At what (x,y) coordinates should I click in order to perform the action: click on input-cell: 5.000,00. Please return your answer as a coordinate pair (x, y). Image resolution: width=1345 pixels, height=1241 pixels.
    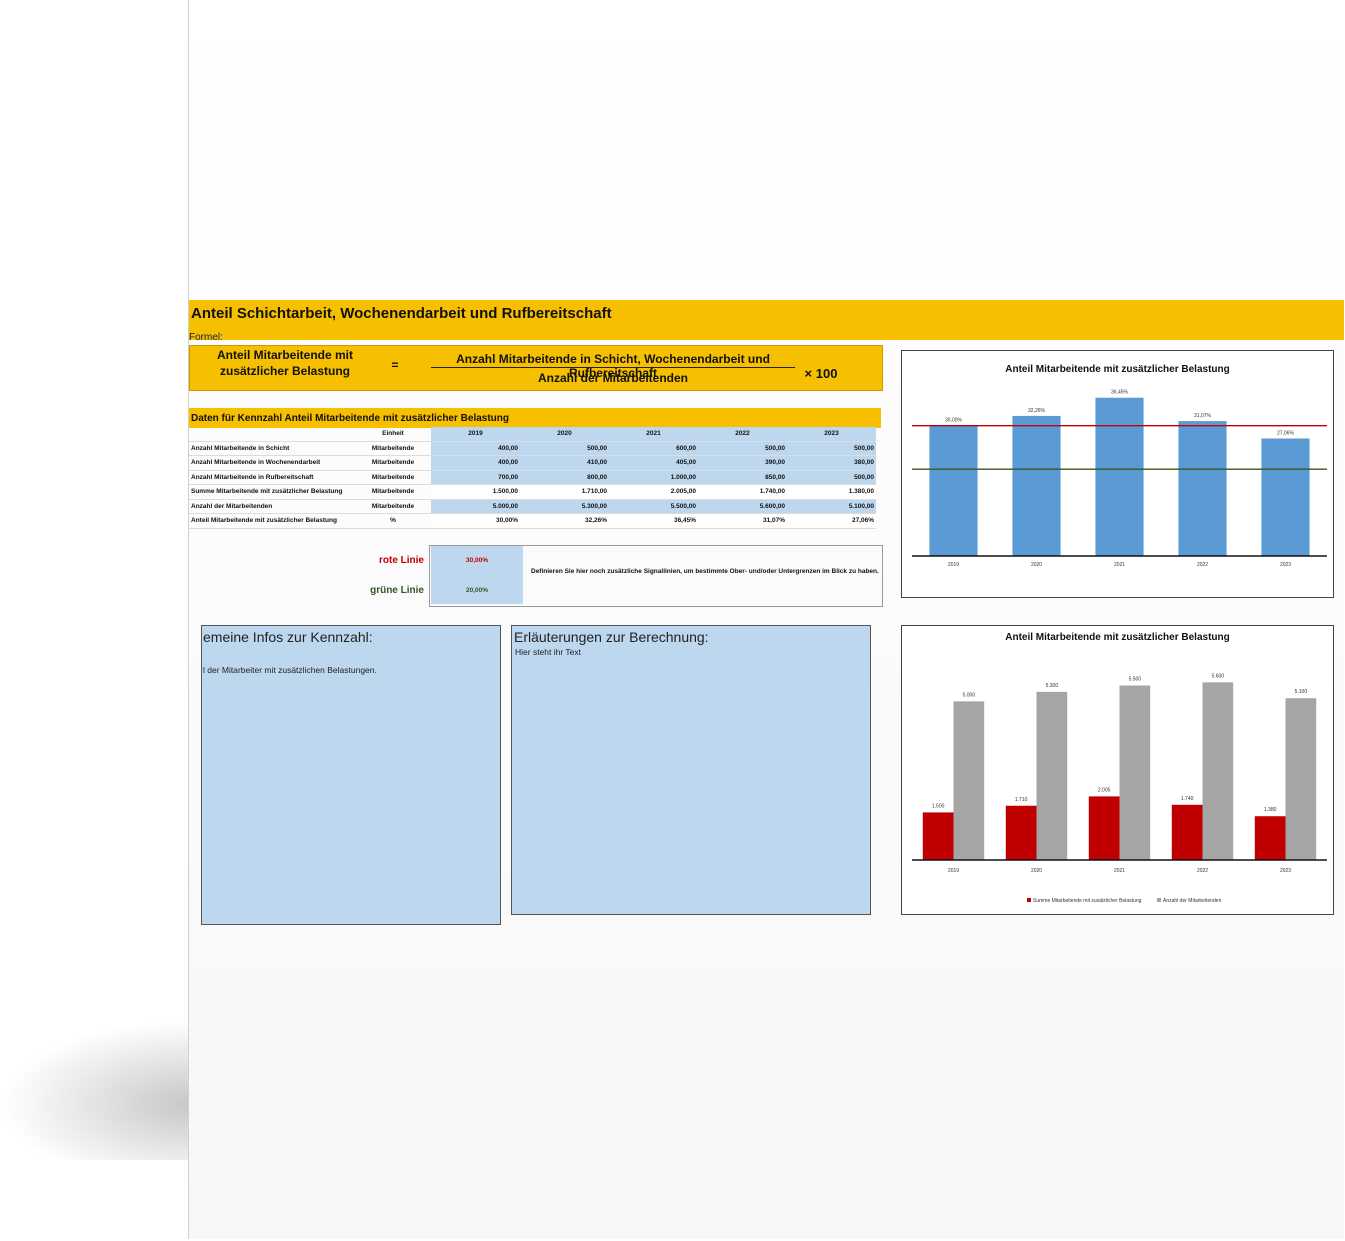
    Looking at the image, I should click on (475, 506).